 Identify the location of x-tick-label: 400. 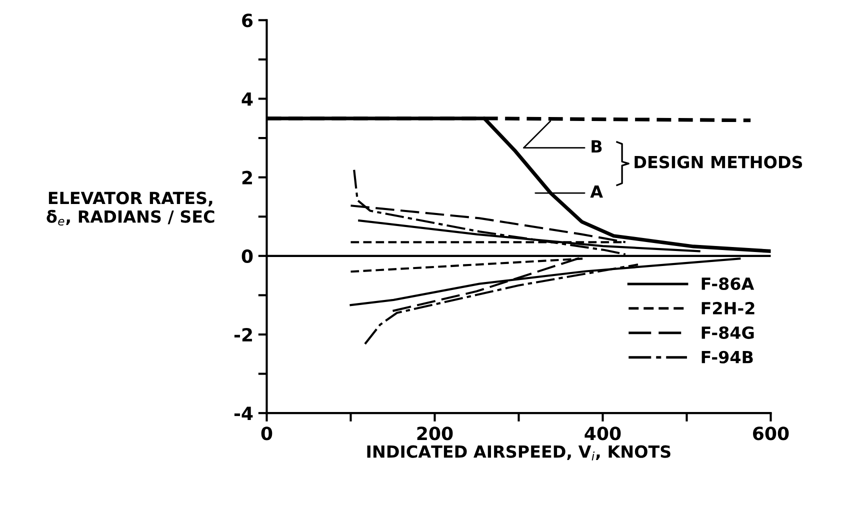
(602, 433).